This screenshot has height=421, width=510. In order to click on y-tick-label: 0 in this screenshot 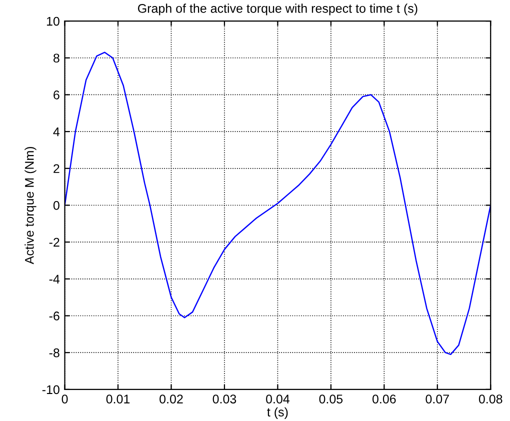, I will do `click(56, 205)`.